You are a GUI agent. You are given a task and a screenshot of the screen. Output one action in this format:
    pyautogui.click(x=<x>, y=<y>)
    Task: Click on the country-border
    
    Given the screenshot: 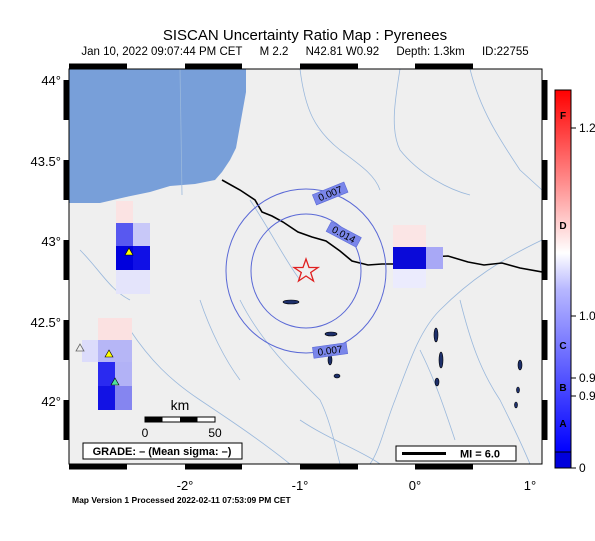 What is the action you would take?
    pyautogui.click(x=381, y=226)
    